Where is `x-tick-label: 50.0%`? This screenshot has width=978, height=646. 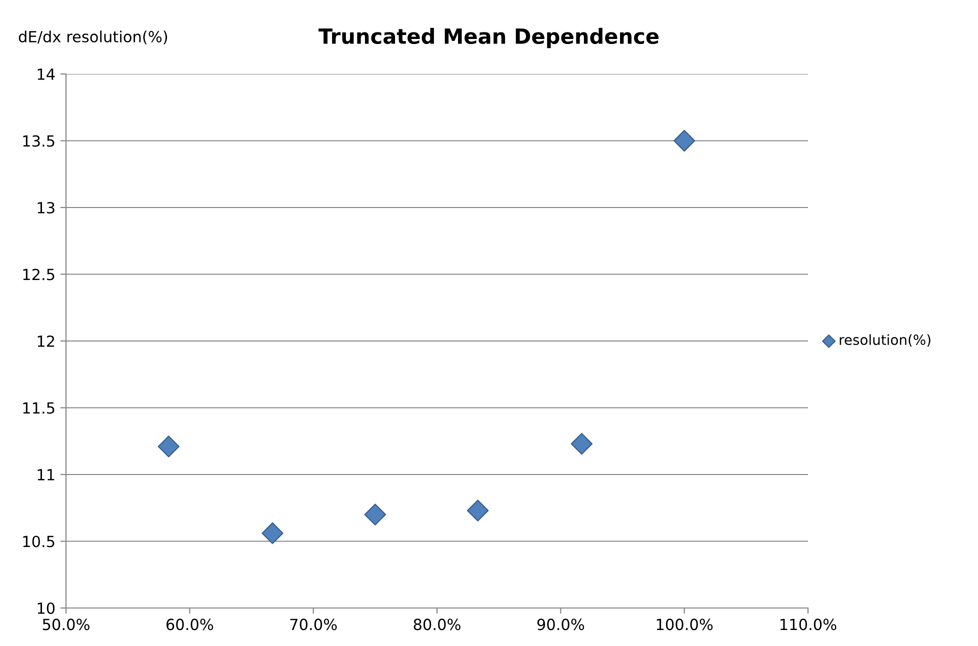 x-tick-label: 50.0% is located at coordinates (66, 624).